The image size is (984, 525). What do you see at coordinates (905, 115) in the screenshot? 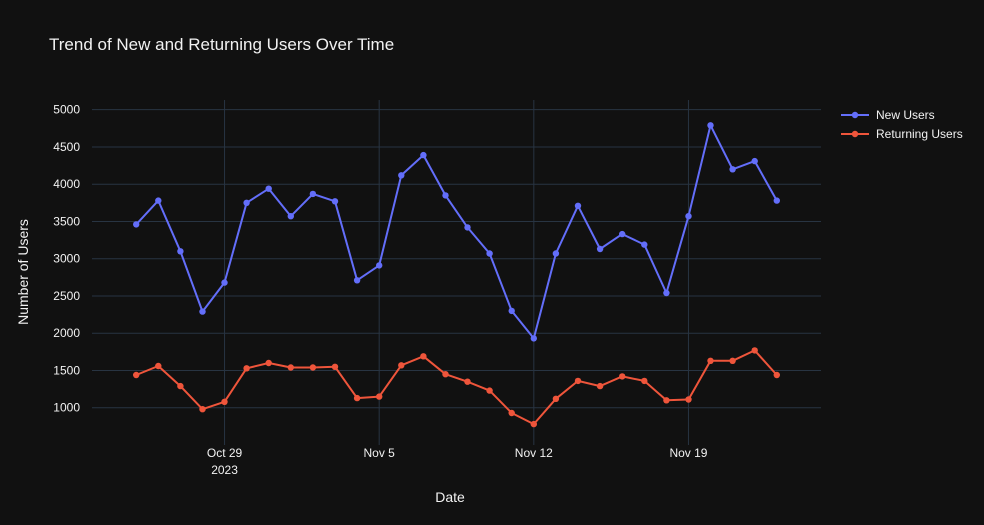
I see `legend-label: New Users` at bounding box center [905, 115].